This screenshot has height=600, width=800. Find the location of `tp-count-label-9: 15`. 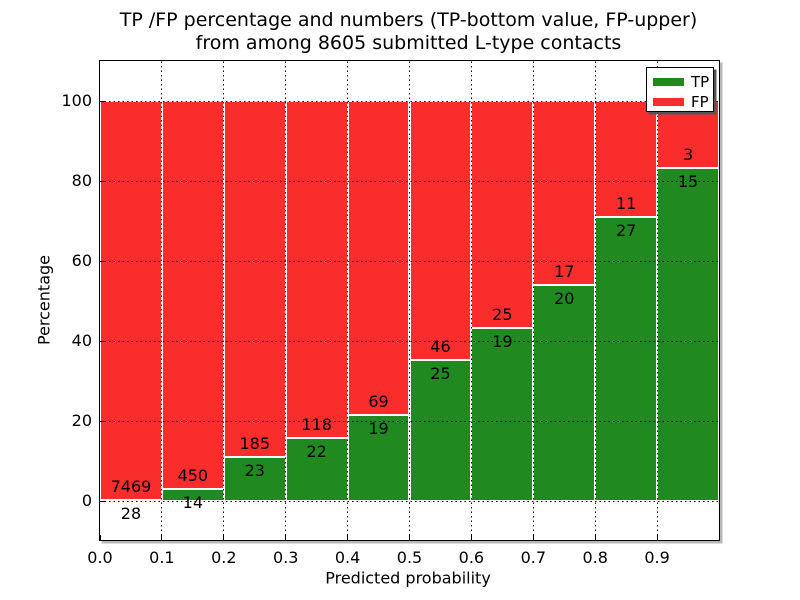

tp-count-label-9: 15 is located at coordinates (688, 181).